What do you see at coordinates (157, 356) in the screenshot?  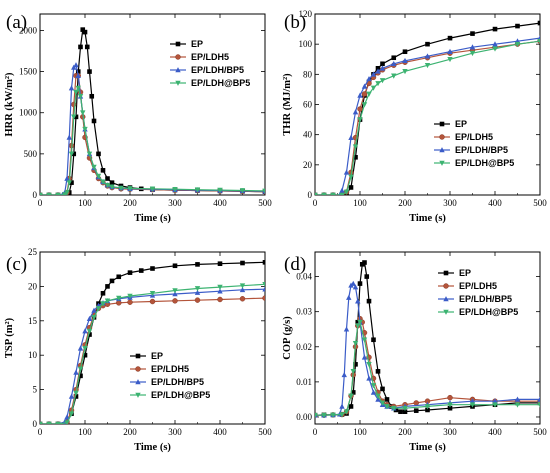 I see `legend-label: EP` at bounding box center [157, 356].